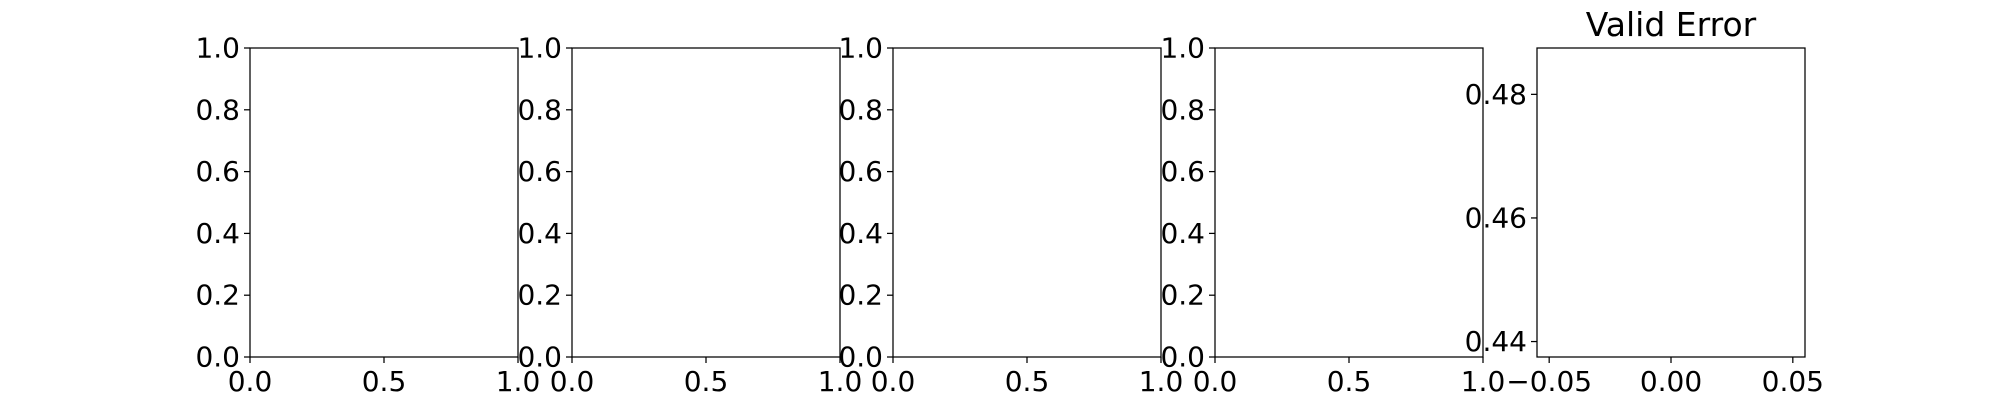  Describe the element at coordinates (1496, 217) in the screenshot. I see `y-tick-label: 0.46` at that location.